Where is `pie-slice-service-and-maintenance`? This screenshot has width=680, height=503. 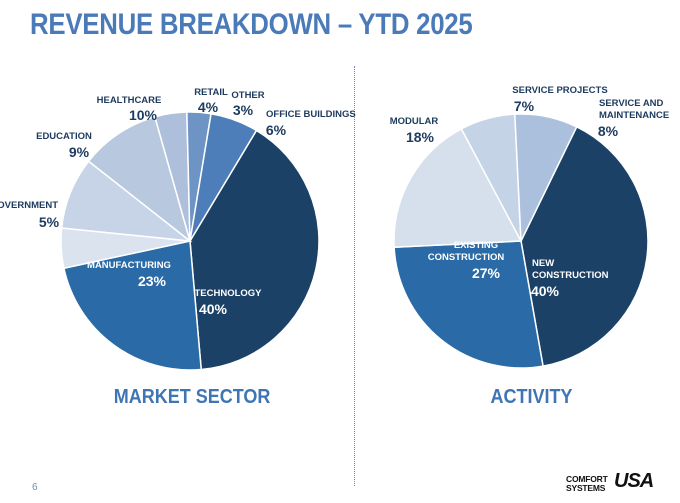
pie-slice-service-and-maintenance is located at coordinates (546, 177).